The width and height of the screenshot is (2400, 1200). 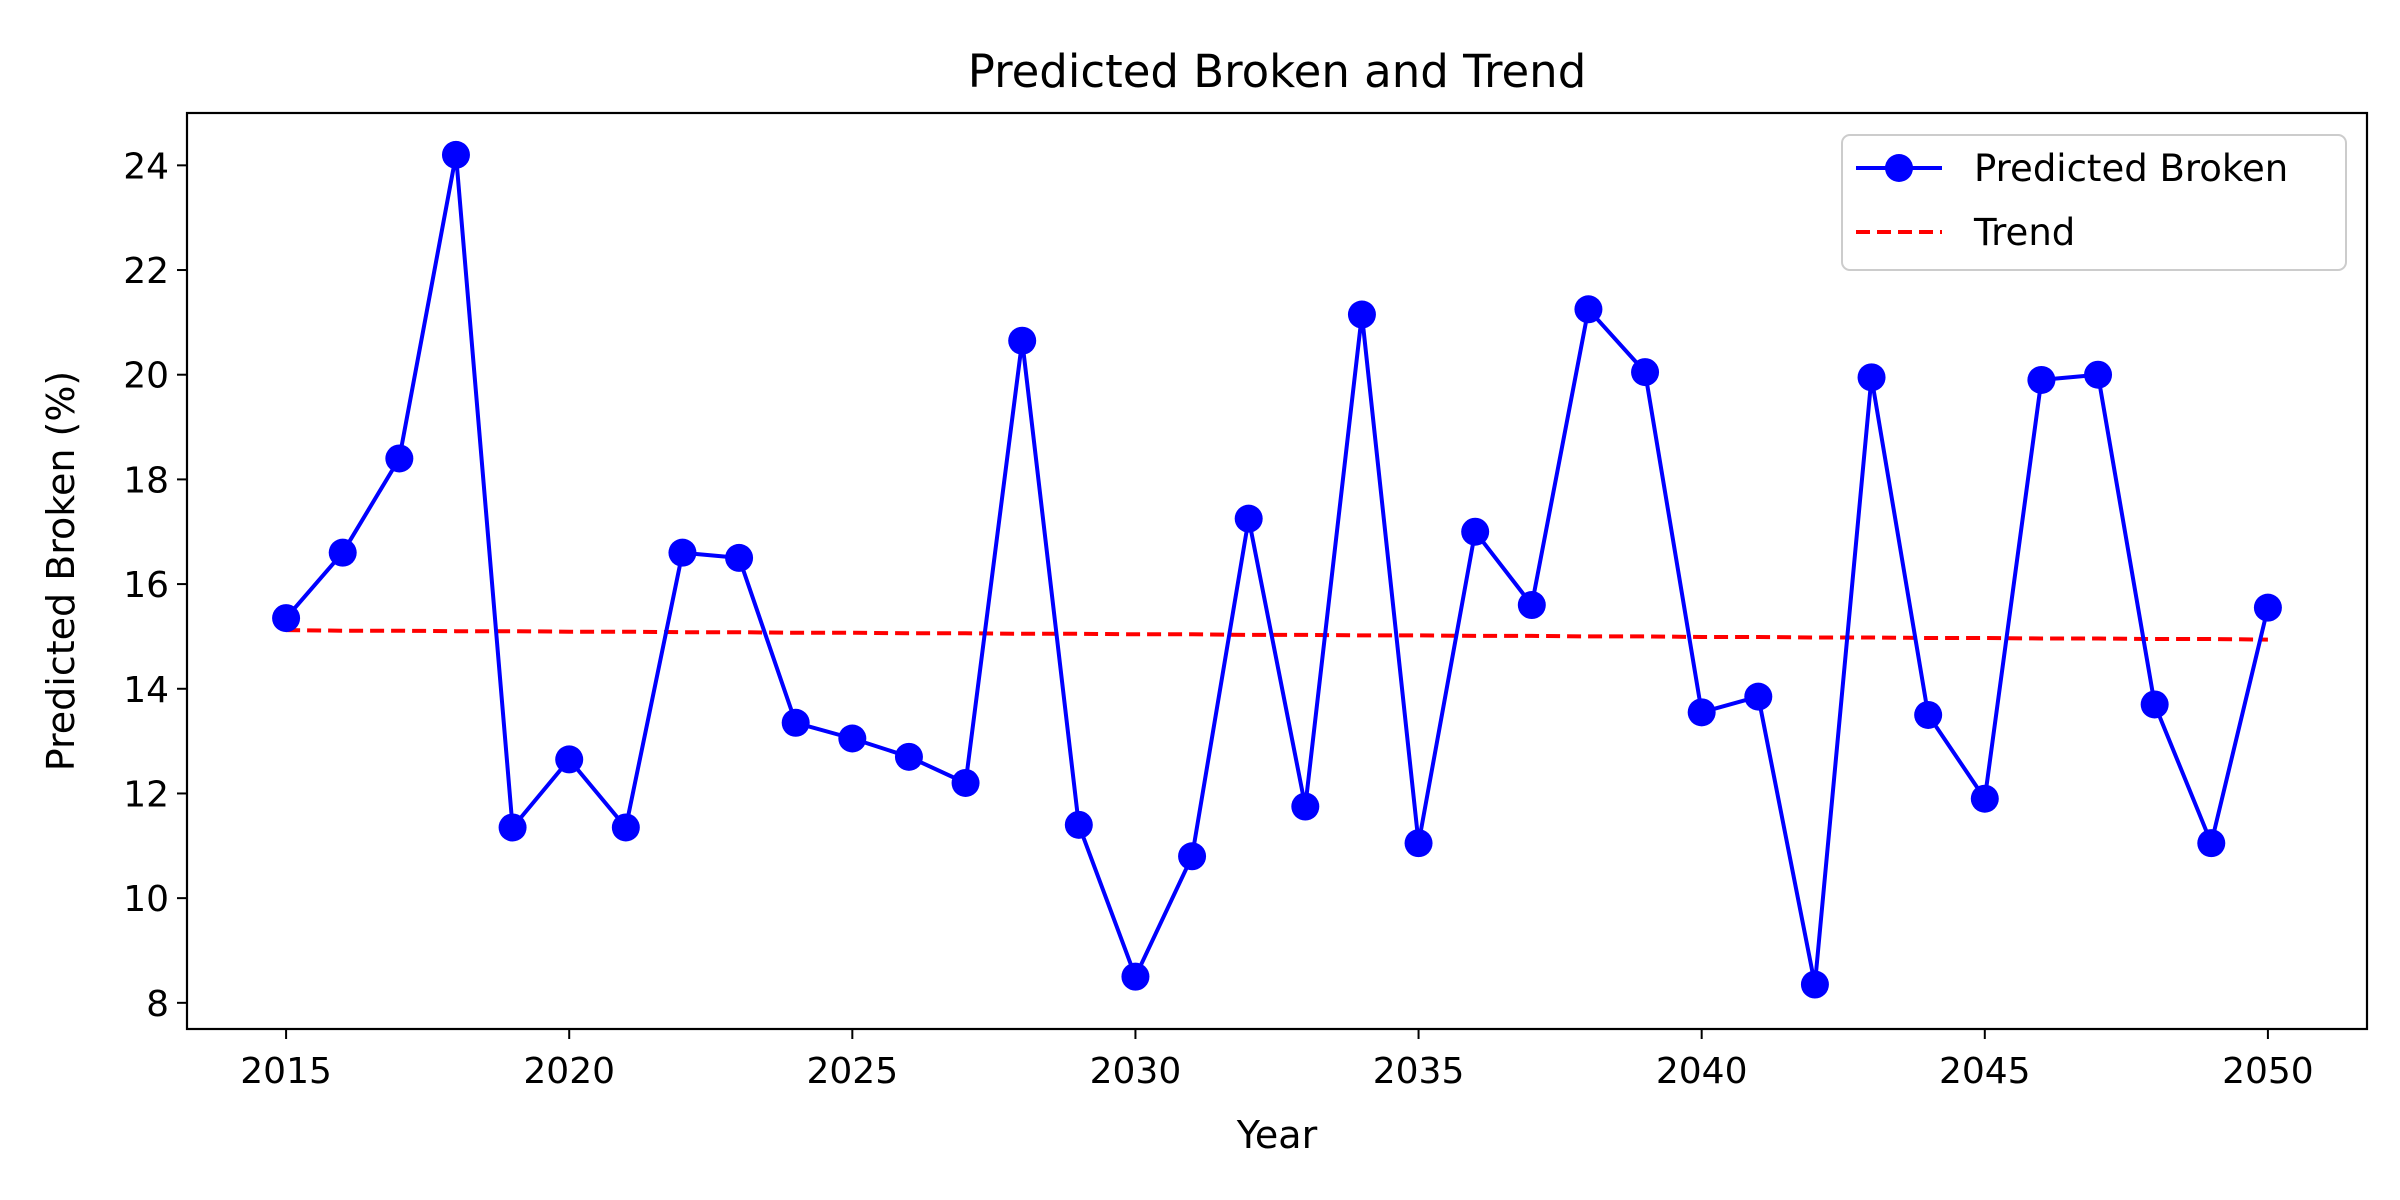 What do you see at coordinates (1277, 1060) in the screenshot?
I see `x-axis: 2015 2020 2025 2030 2035 2040 2045 2050` at bounding box center [1277, 1060].